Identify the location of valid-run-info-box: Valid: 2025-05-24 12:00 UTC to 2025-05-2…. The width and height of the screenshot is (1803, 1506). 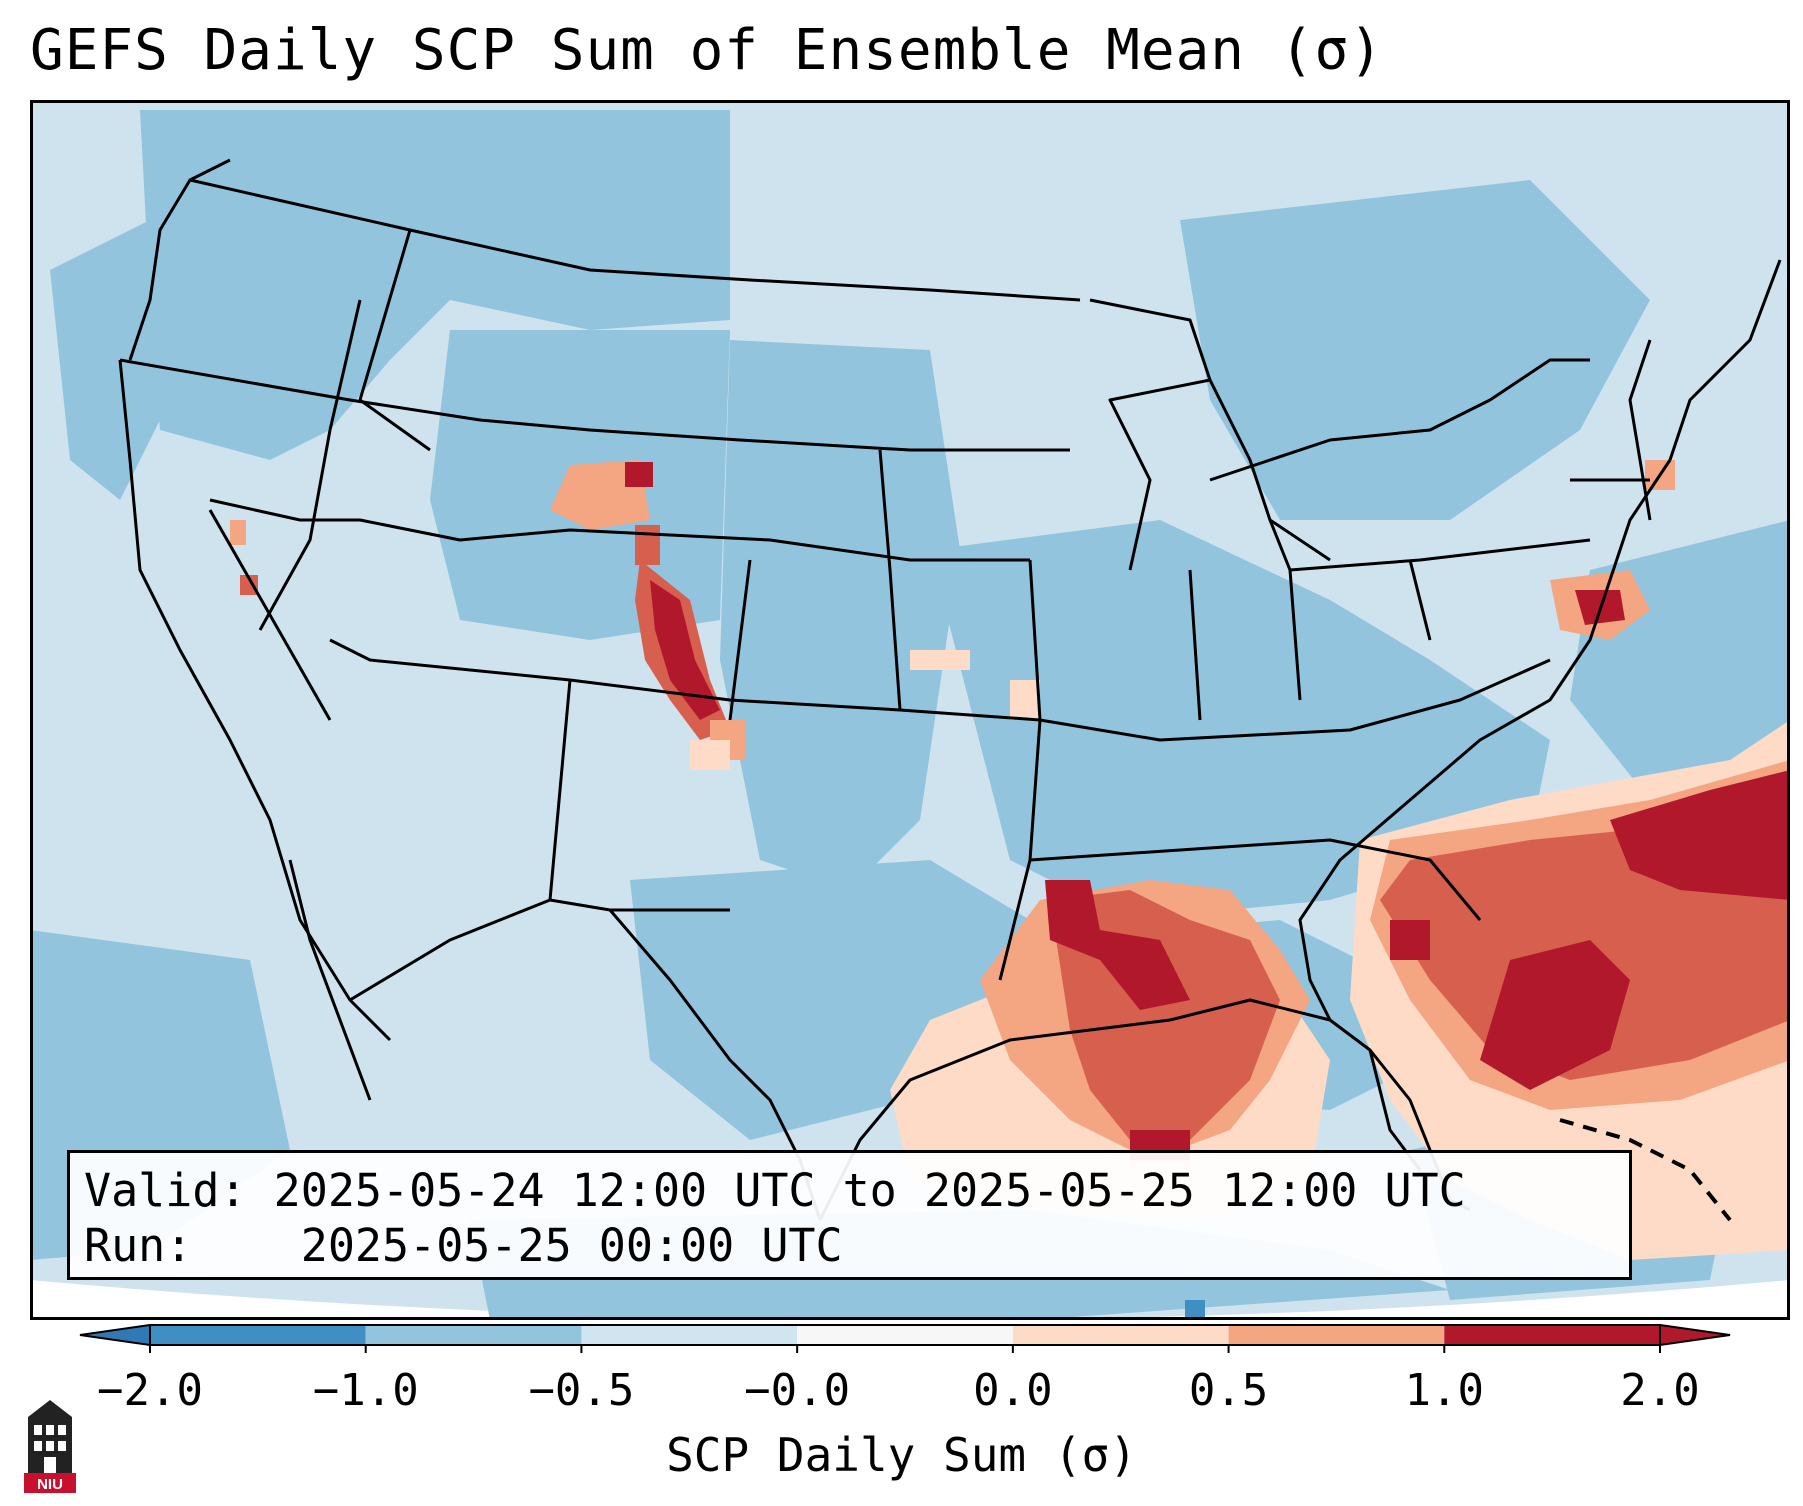
(849, 1215).